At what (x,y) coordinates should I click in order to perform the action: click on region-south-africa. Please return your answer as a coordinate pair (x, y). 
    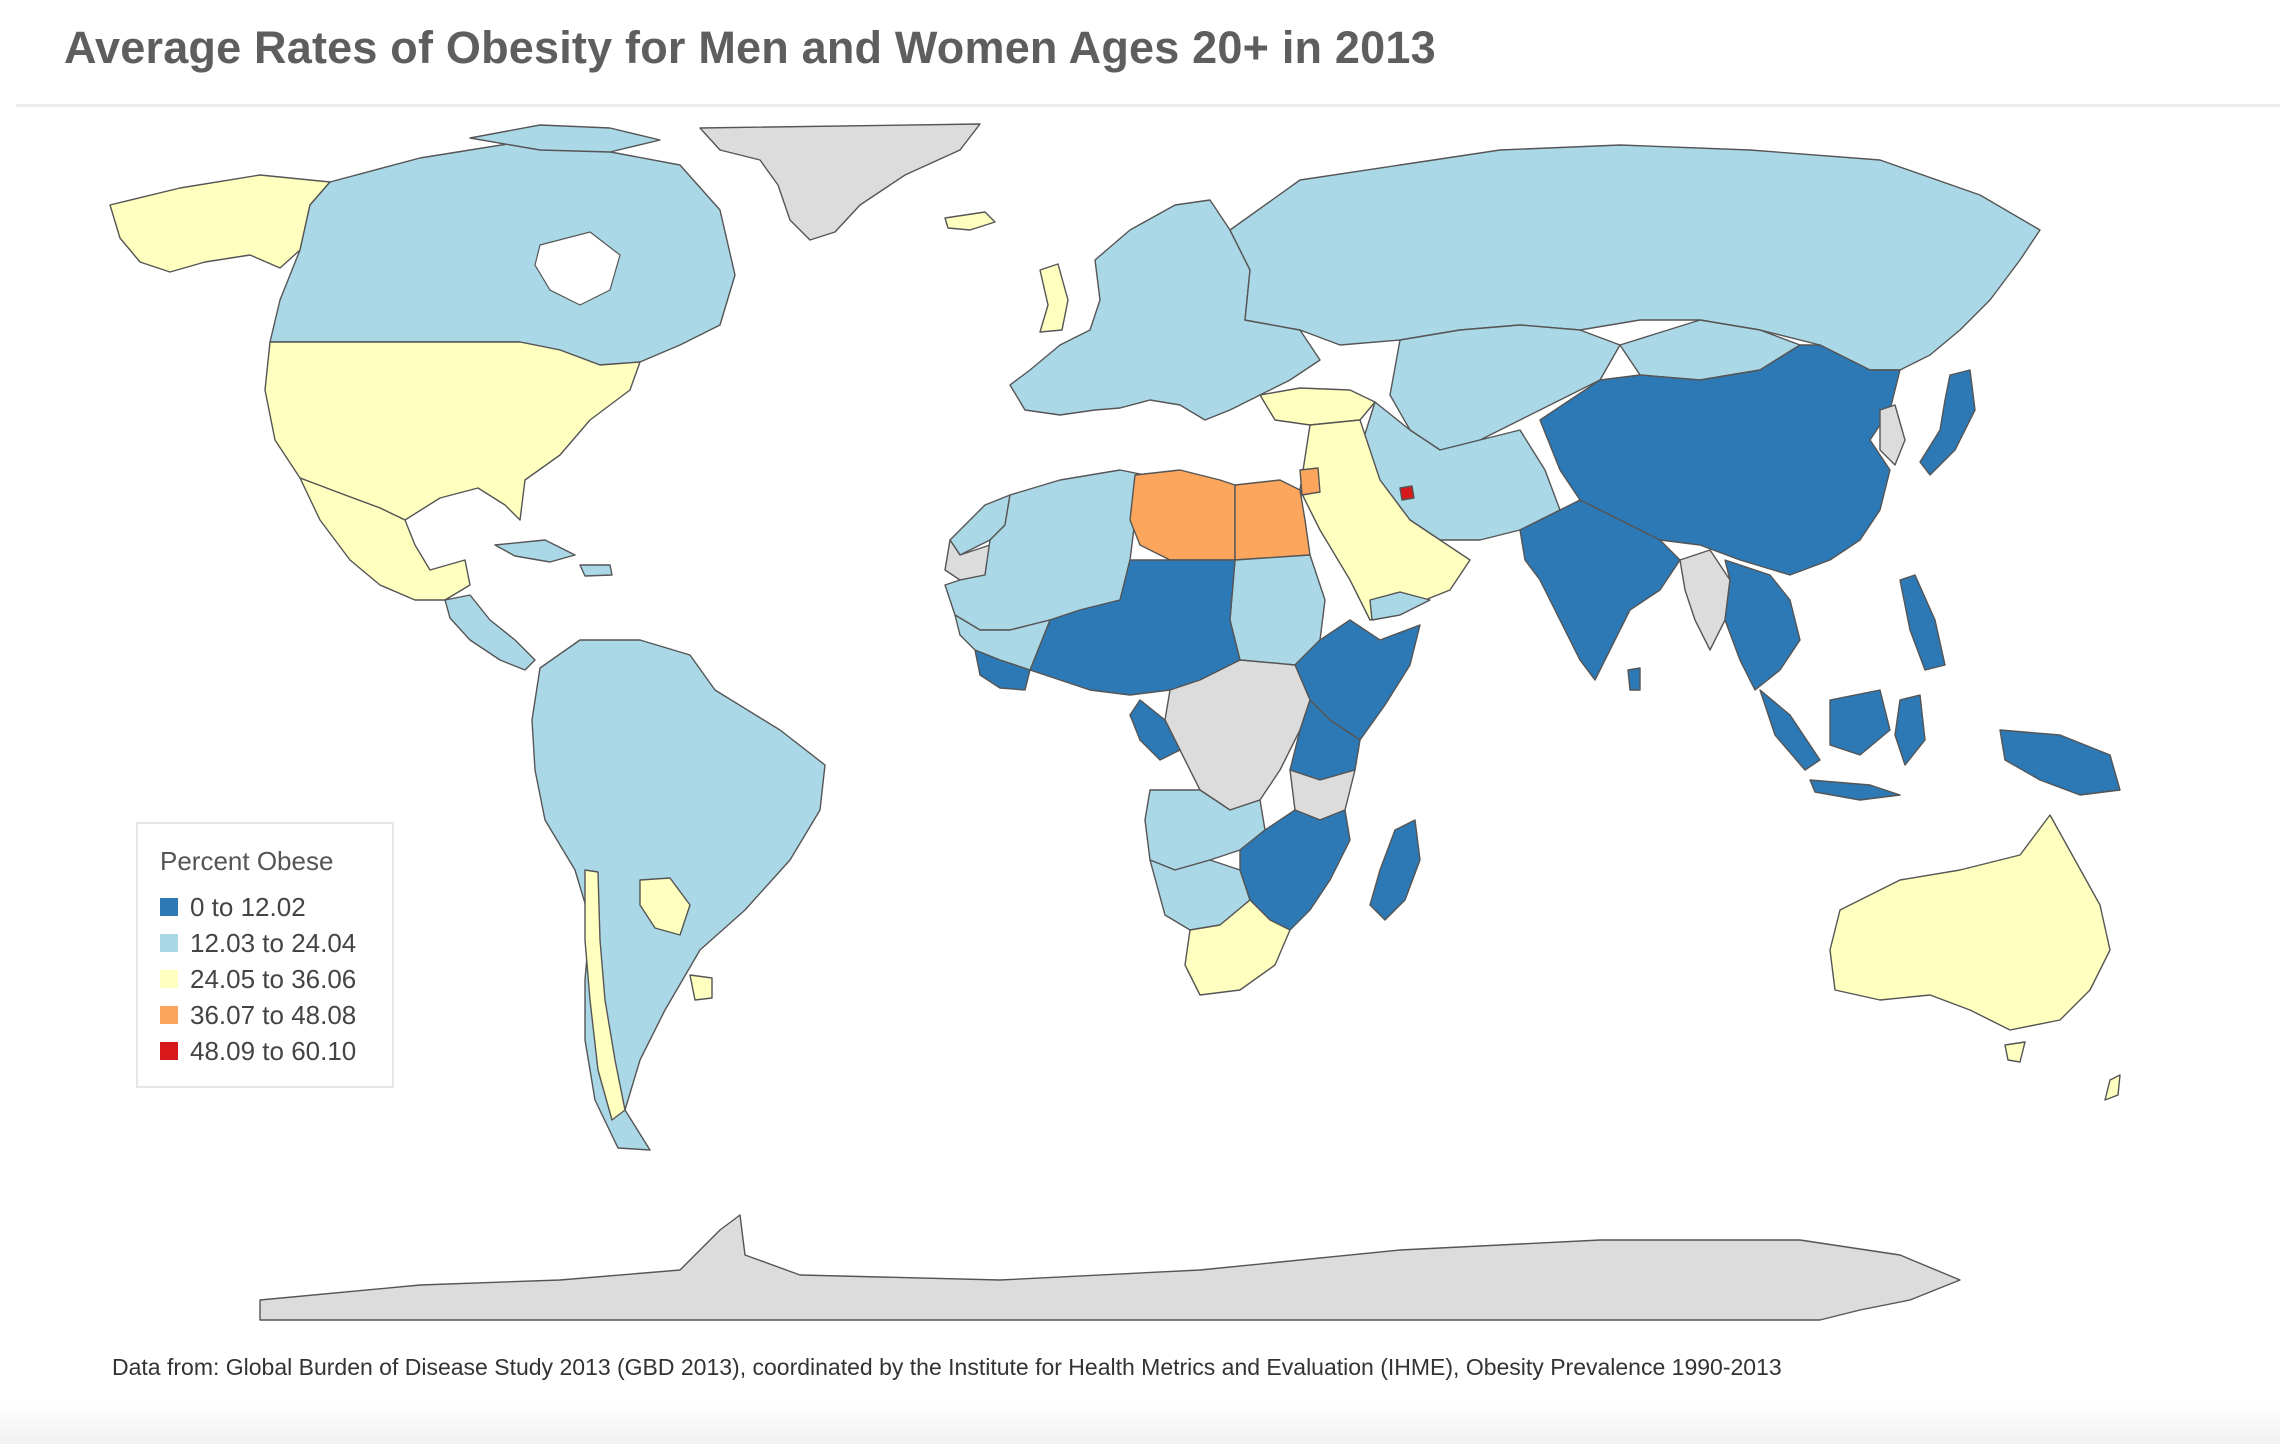
    Looking at the image, I should click on (1237, 947).